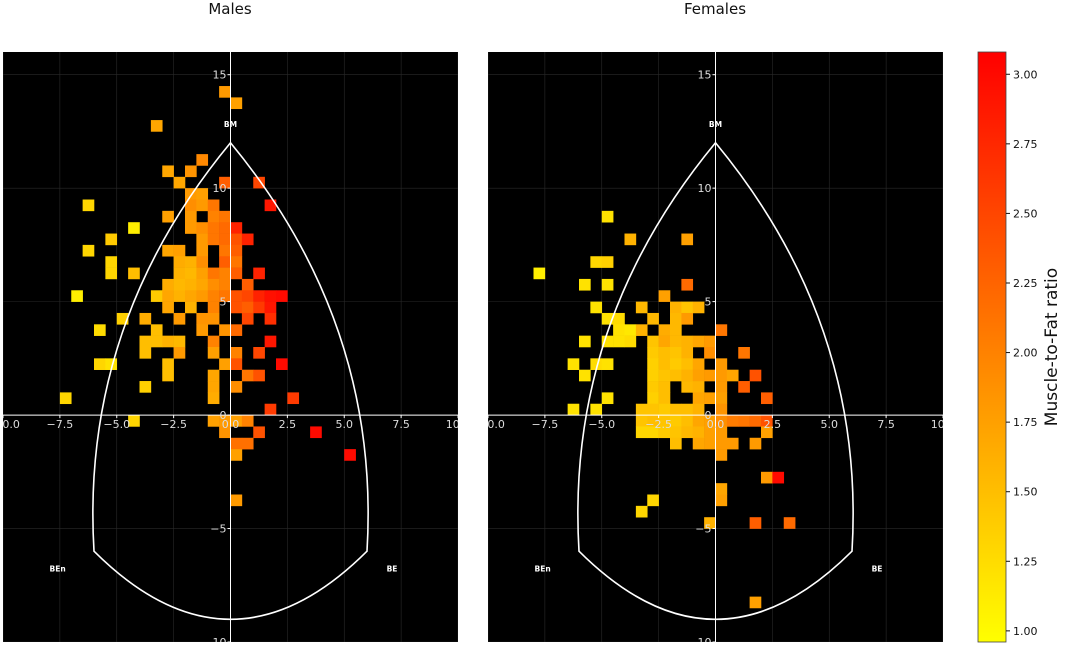 The height and width of the screenshot is (646, 1065). I want to click on x-tick-label: 0.0, so click(231, 424).